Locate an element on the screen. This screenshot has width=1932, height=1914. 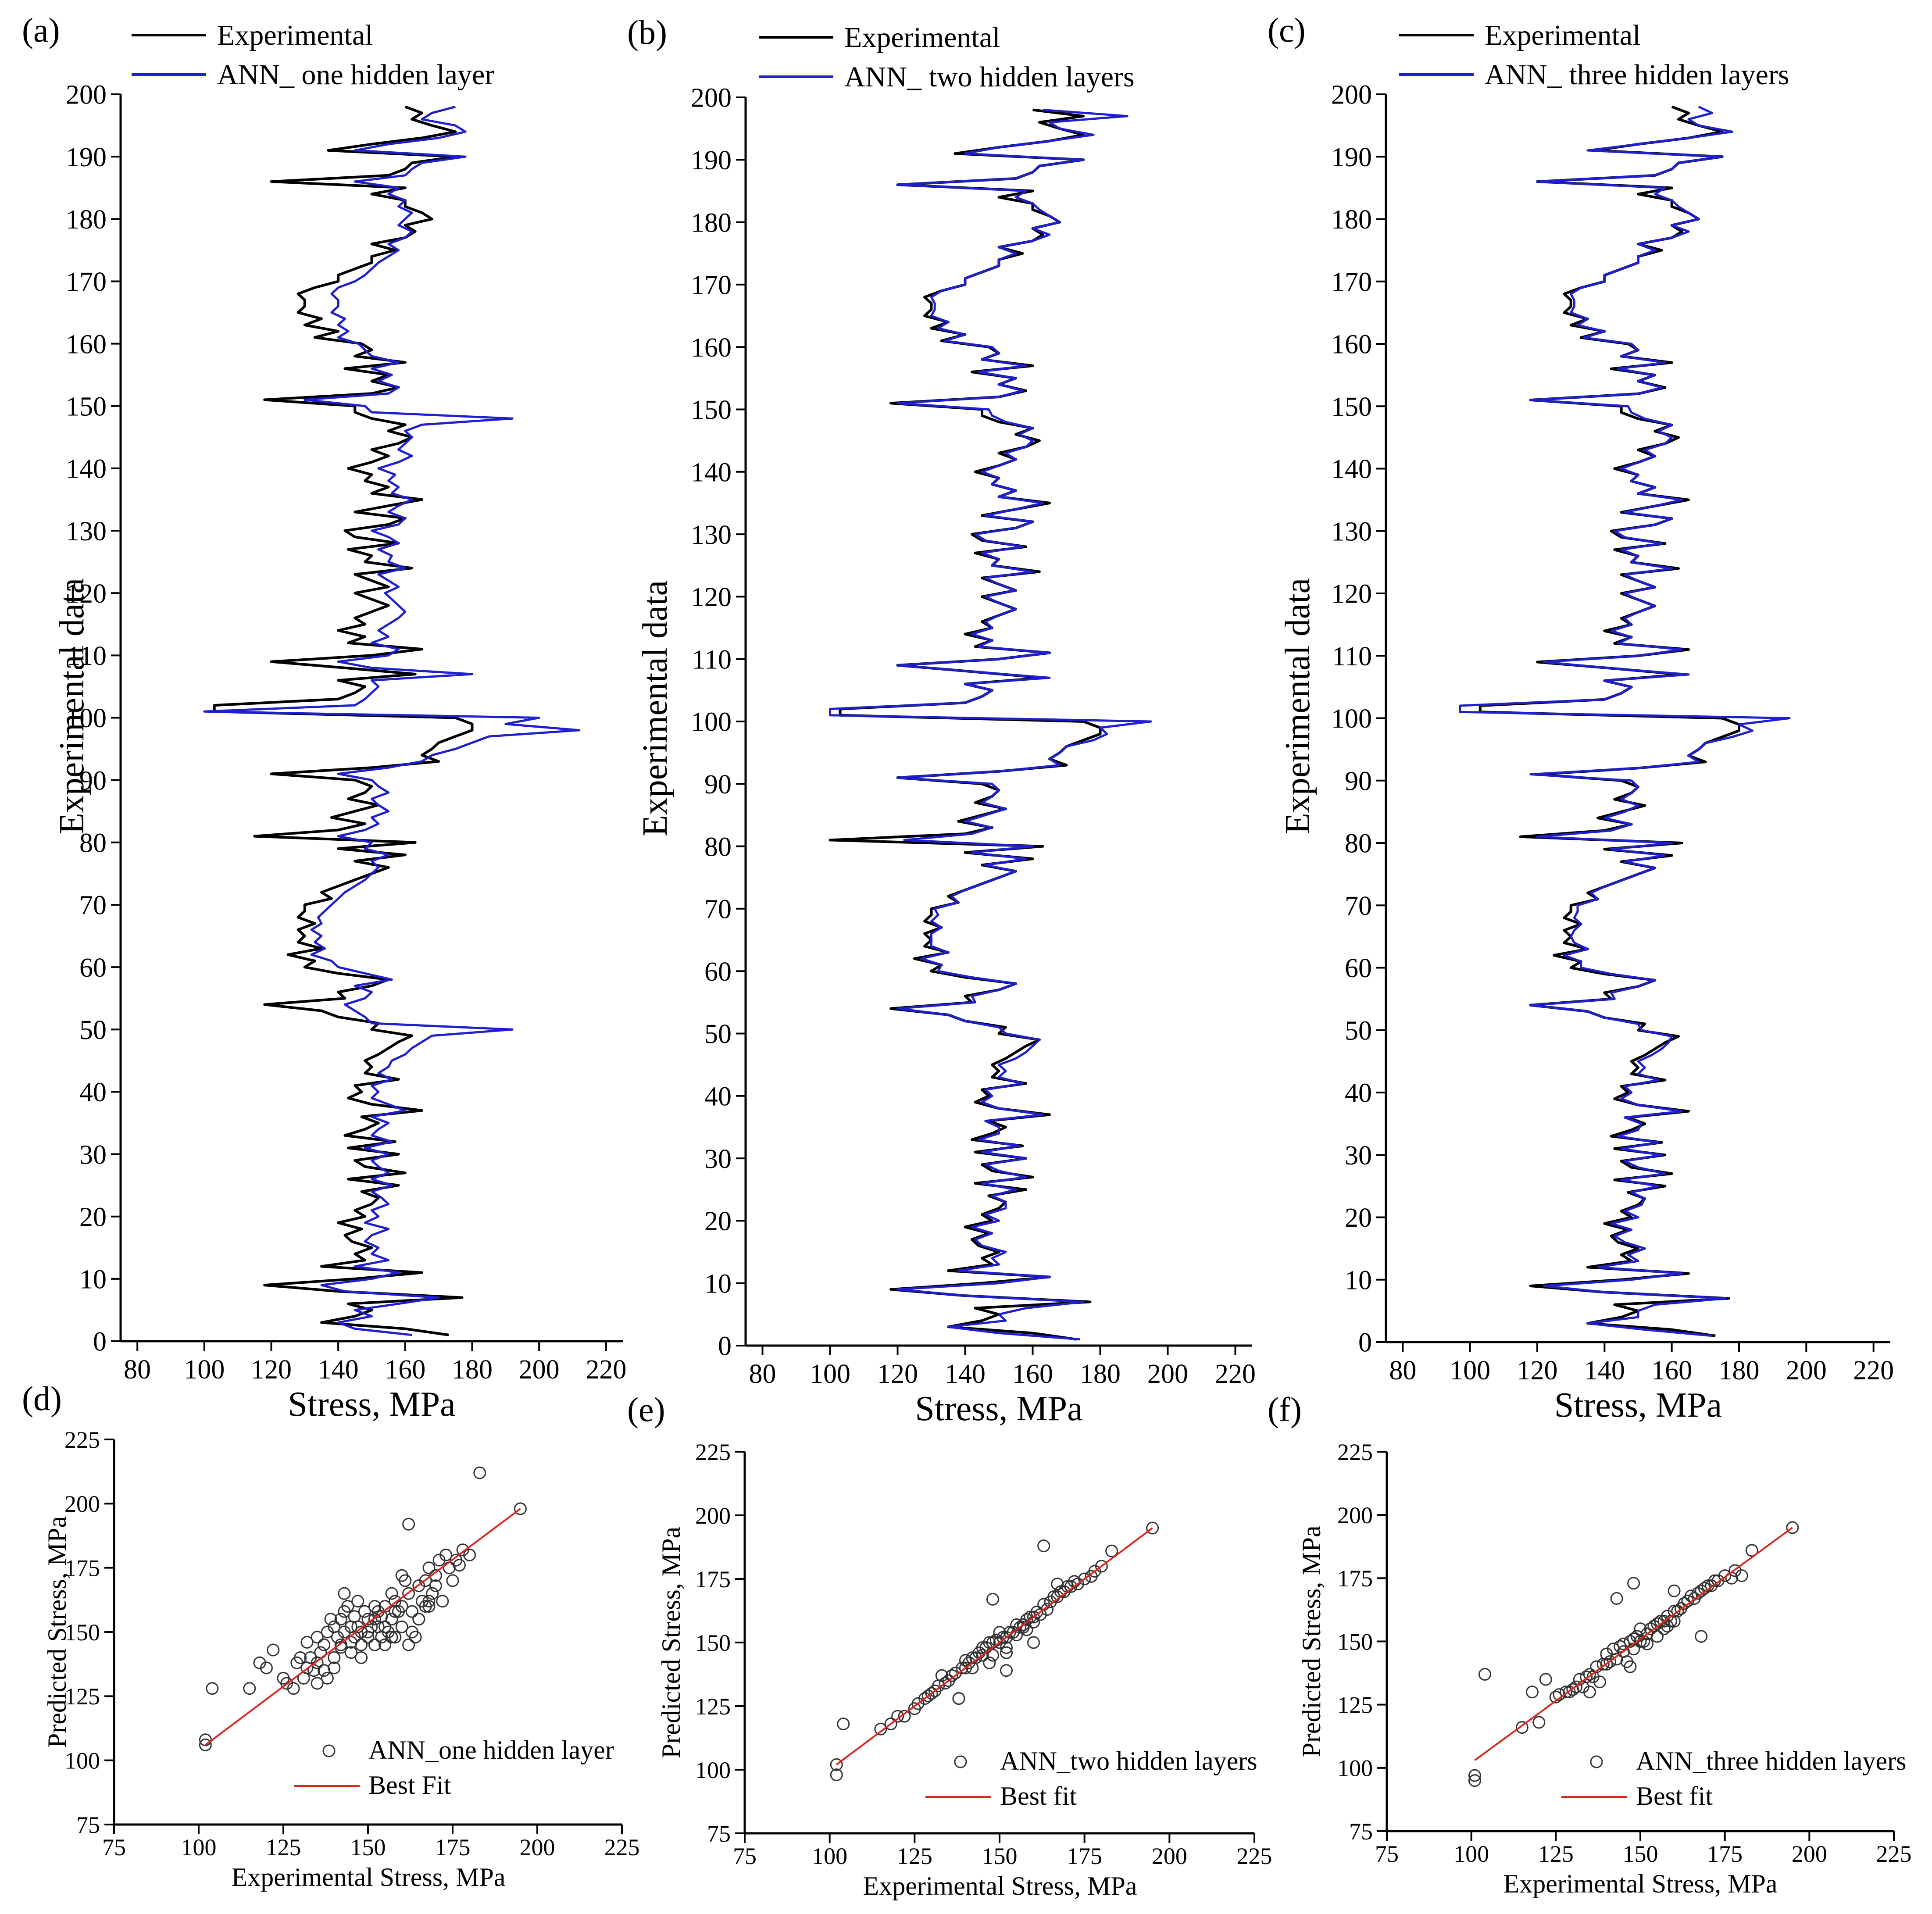
y-tick-label: 80 is located at coordinates (1358, 844).